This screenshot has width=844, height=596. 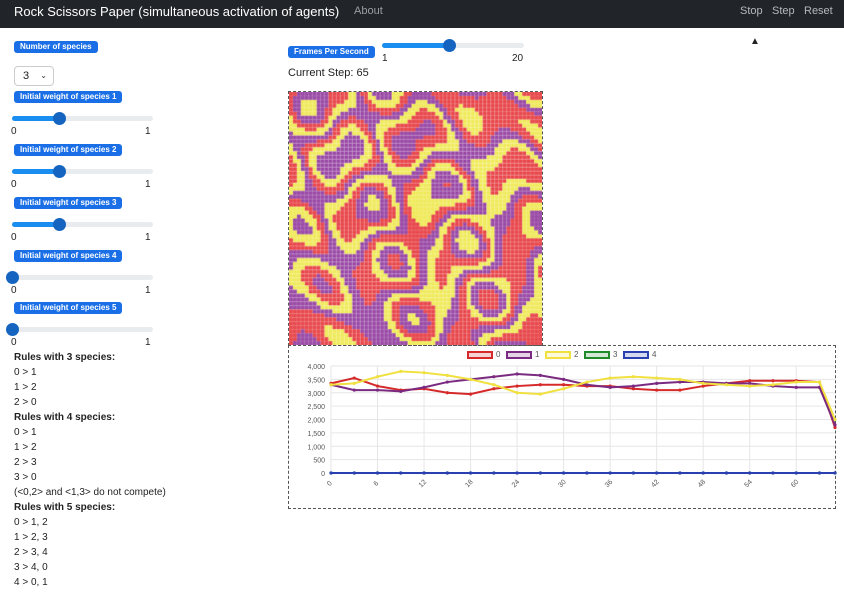 I want to click on rule-line: 0 > 1, so click(x=25, y=372).